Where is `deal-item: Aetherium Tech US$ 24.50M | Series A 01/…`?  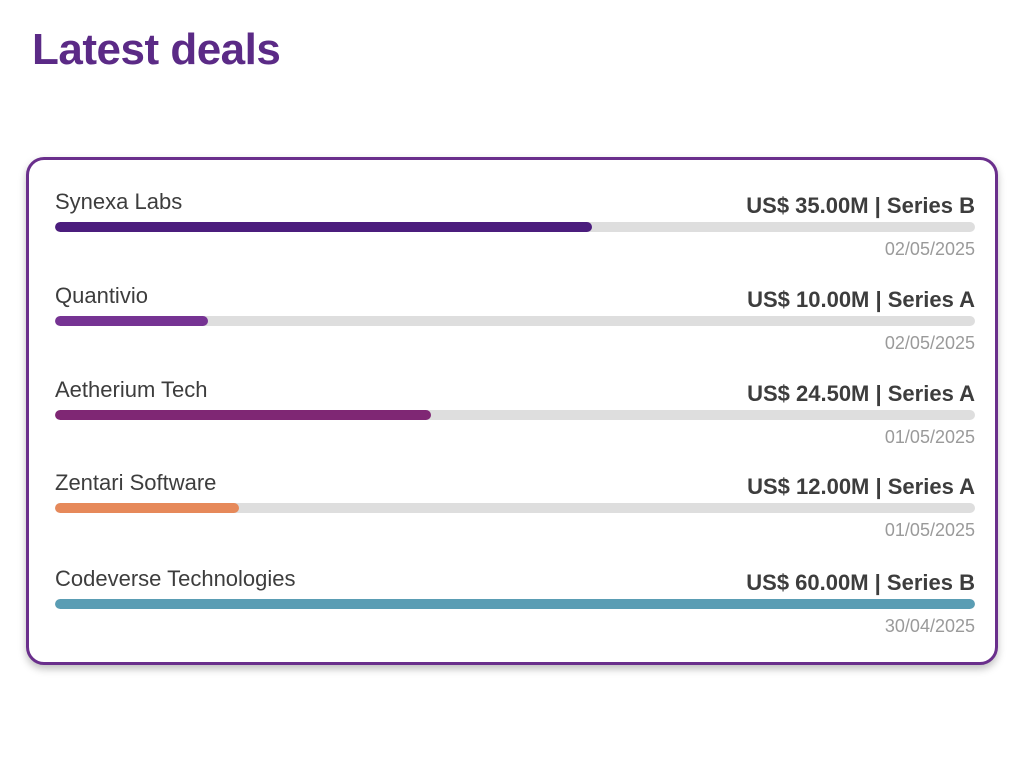 deal-item: Aetherium Tech US$ 24.50M | Series A 01/… is located at coordinates (515, 415).